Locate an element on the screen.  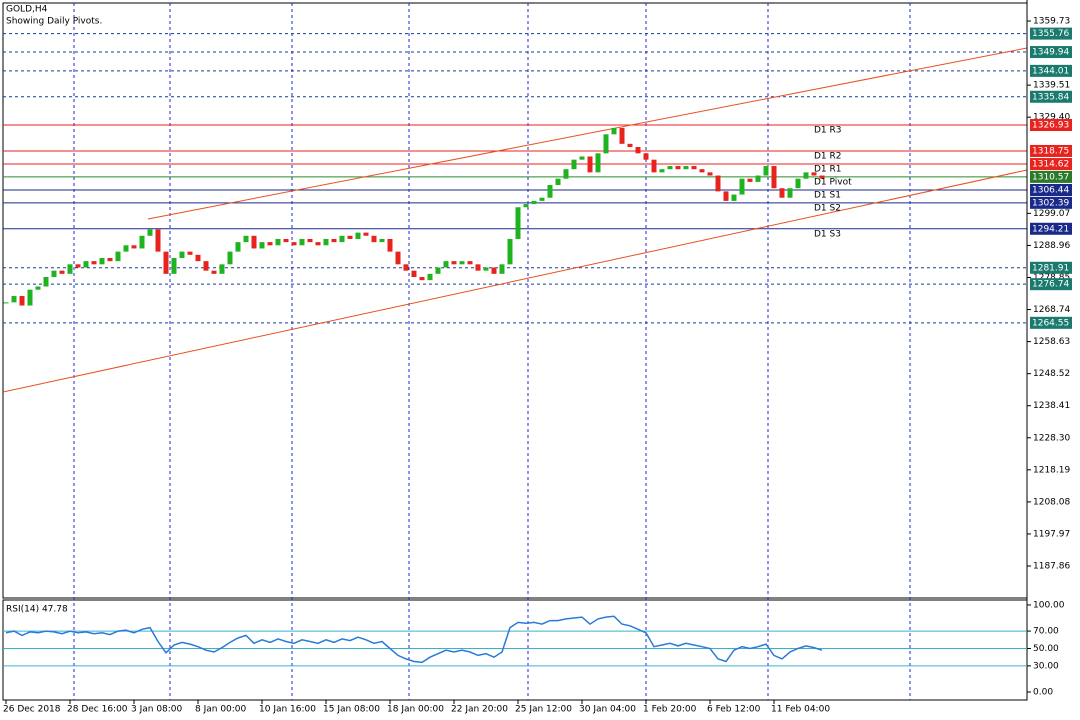
level-label: 1326.93 is located at coordinates (1050, 126).